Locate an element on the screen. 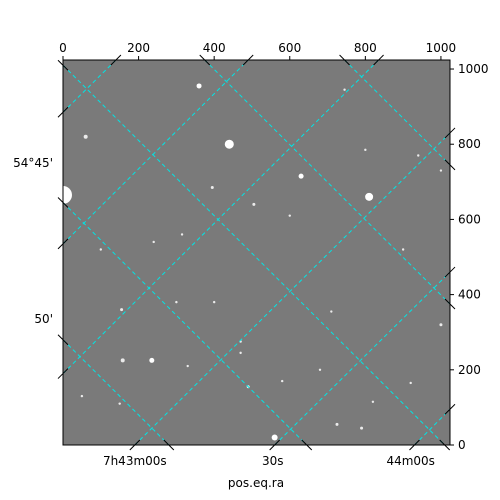  top-x-tick-label-600: 600 is located at coordinates (289, 48).